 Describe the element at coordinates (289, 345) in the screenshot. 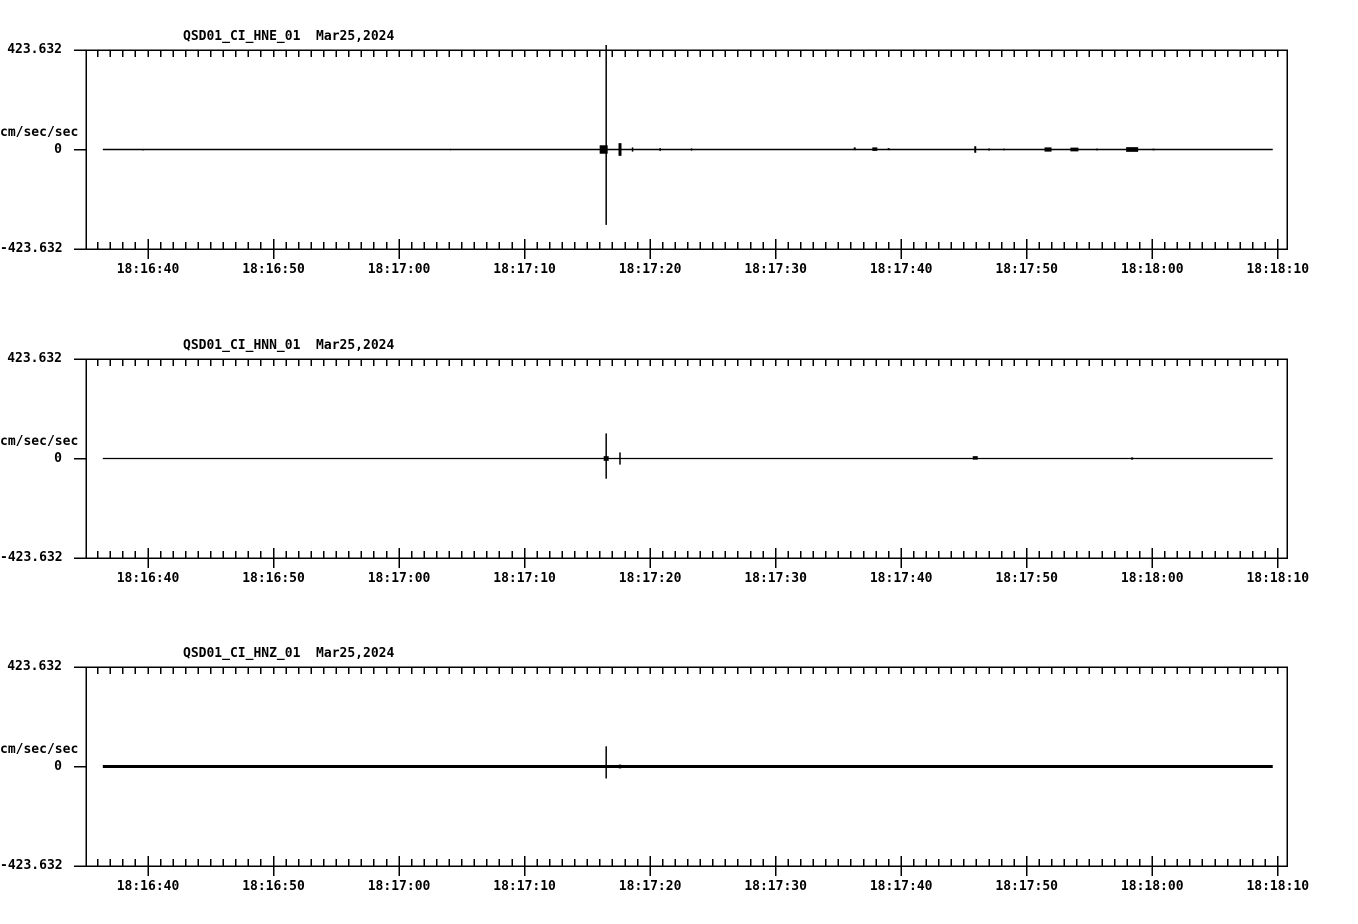

I see `panel-title: QSD01_CI_HNN_01 Mar25,2024` at that location.